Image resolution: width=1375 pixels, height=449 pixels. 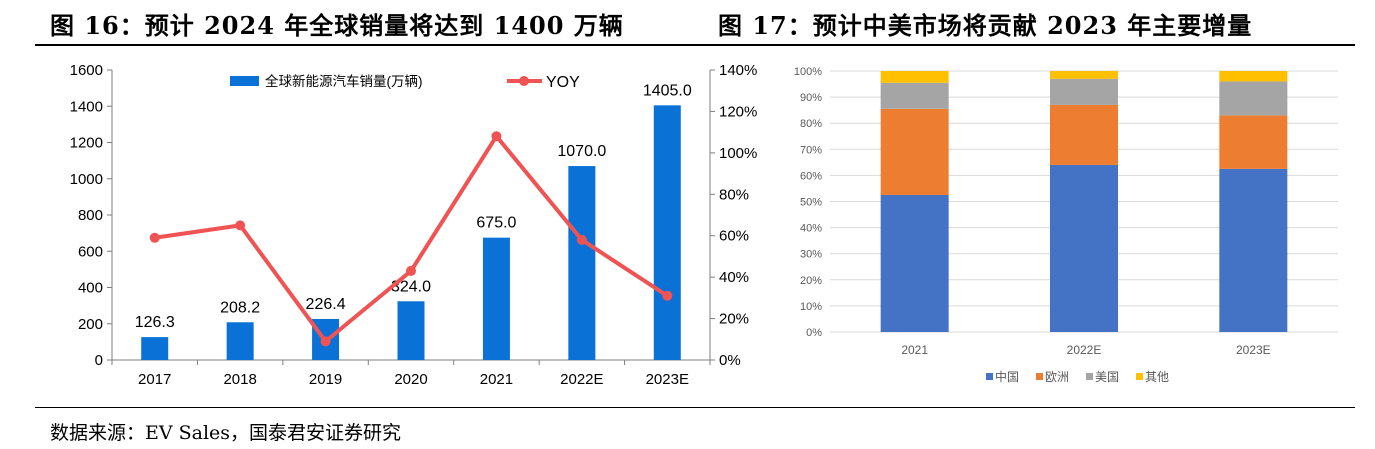 I want to click on y-tick-label: 60%, so click(x=811, y=176).